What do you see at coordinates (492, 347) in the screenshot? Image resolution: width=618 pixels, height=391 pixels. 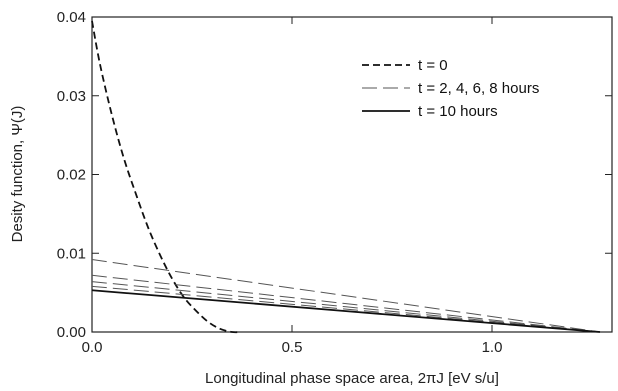 I see `x-tick-label-2: 1.0` at bounding box center [492, 347].